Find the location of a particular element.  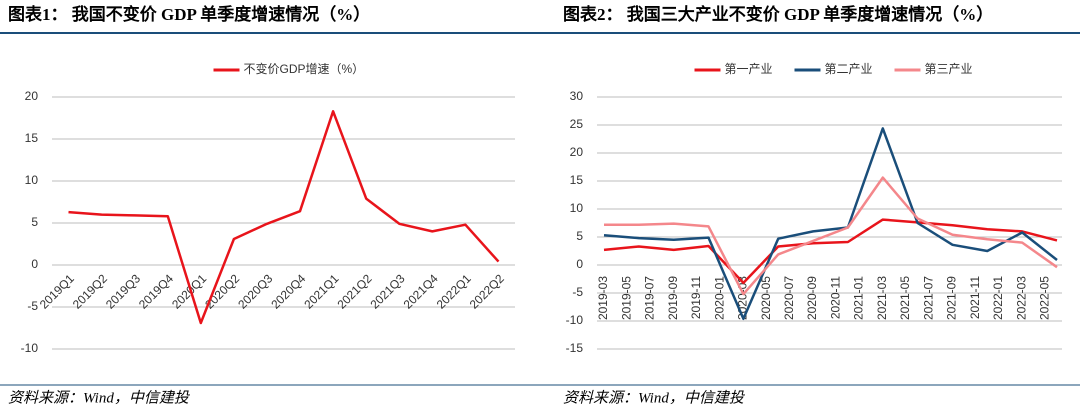

x-tick-label: 2019Q3 is located at coordinates (123, 291).